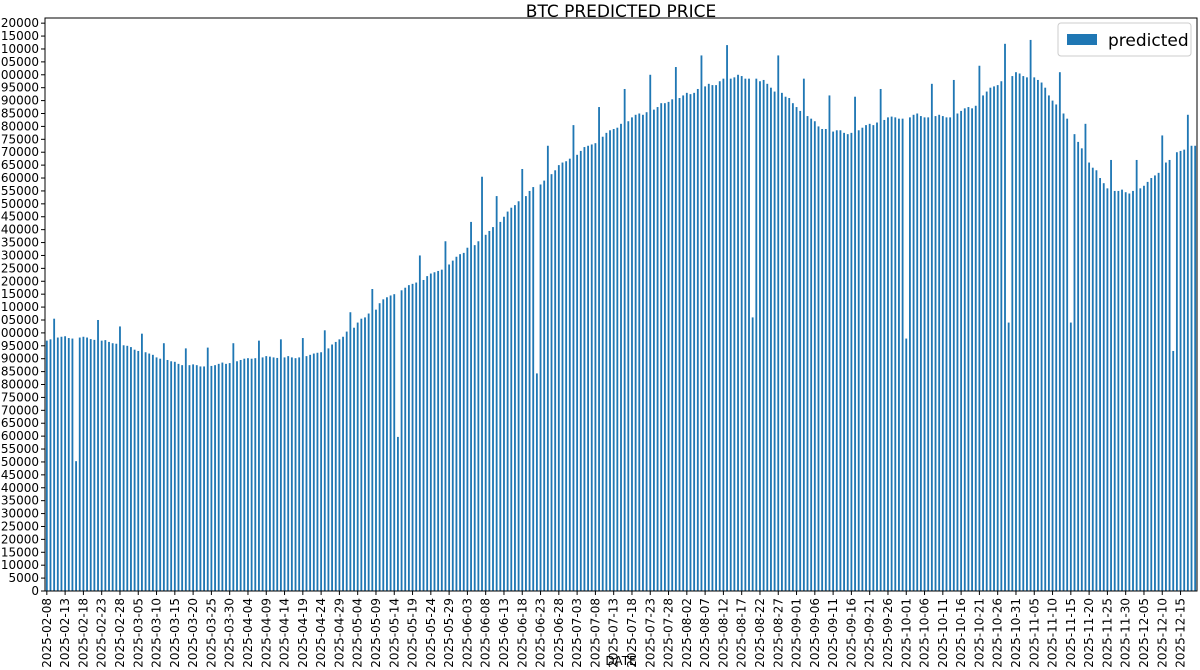 The width and height of the screenshot is (1200, 670). Describe the element at coordinates (595, 633) in the screenshot. I see `x-tick-label: 2025-07-08` at that location.